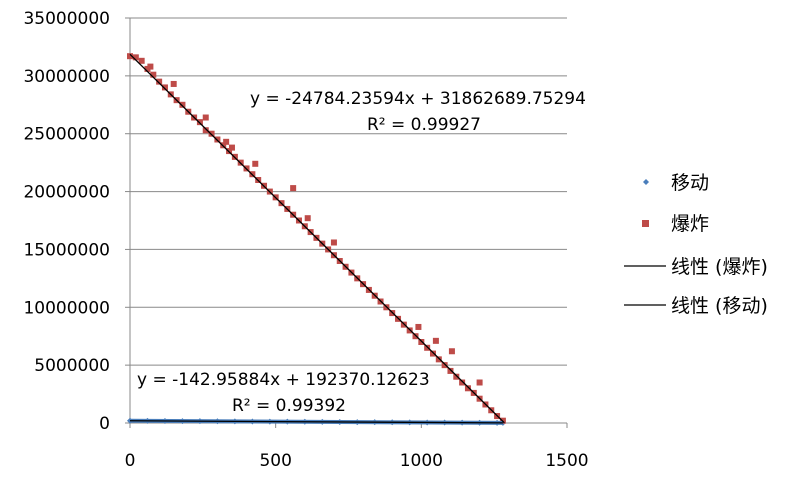  What do you see at coordinates (66, 250) in the screenshot?
I see `y-tick-label: 15000000` at bounding box center [66, 250].